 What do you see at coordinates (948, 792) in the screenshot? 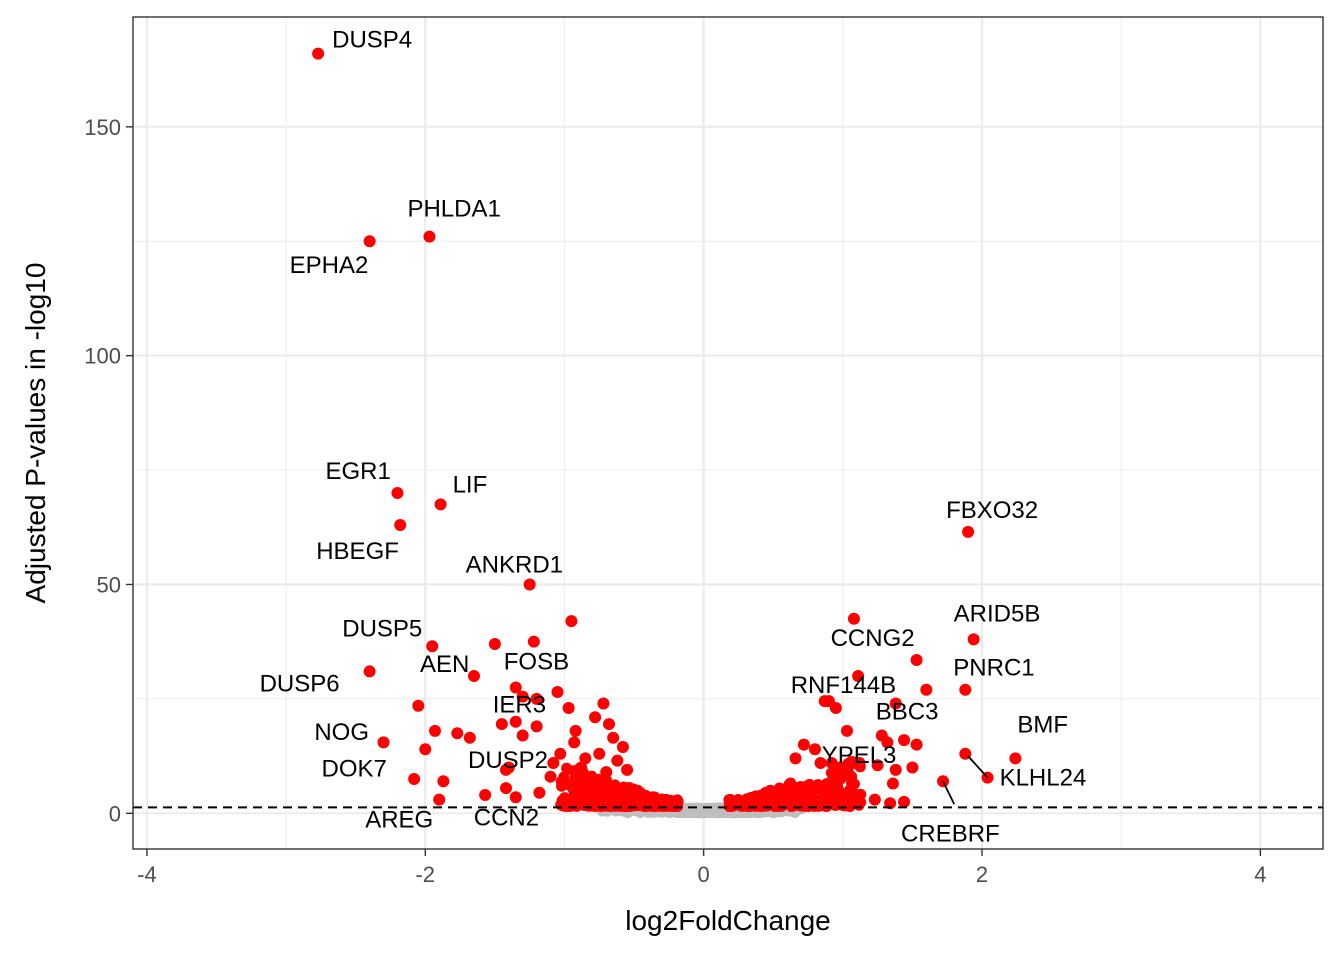
I see `label-leader-line` at bounding box center [948, 792].